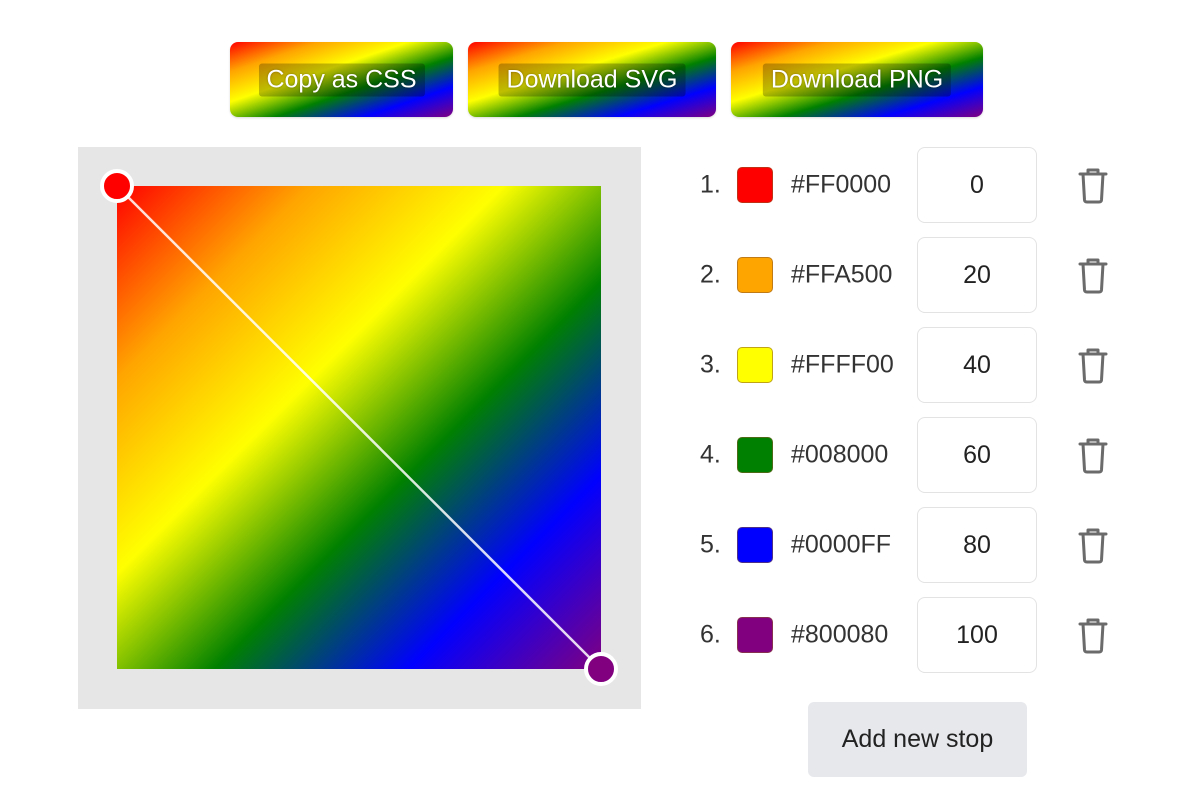  What do you see at coordinates (840, 454) in the screenshot?
I see `stop-hex-value: #008000` at bounding box center [840, 454].